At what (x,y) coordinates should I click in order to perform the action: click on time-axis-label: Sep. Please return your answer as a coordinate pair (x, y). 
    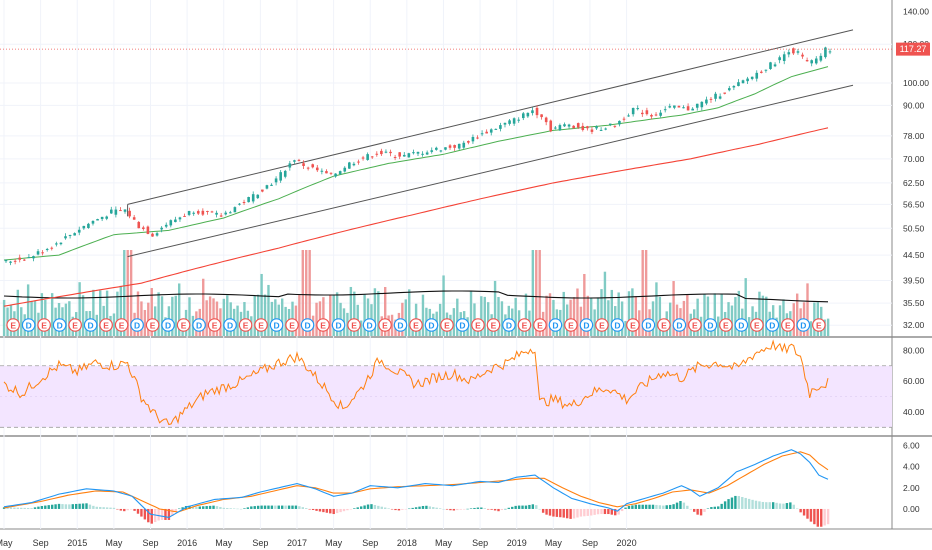
    Looking at the image, I should click on (480, 543).